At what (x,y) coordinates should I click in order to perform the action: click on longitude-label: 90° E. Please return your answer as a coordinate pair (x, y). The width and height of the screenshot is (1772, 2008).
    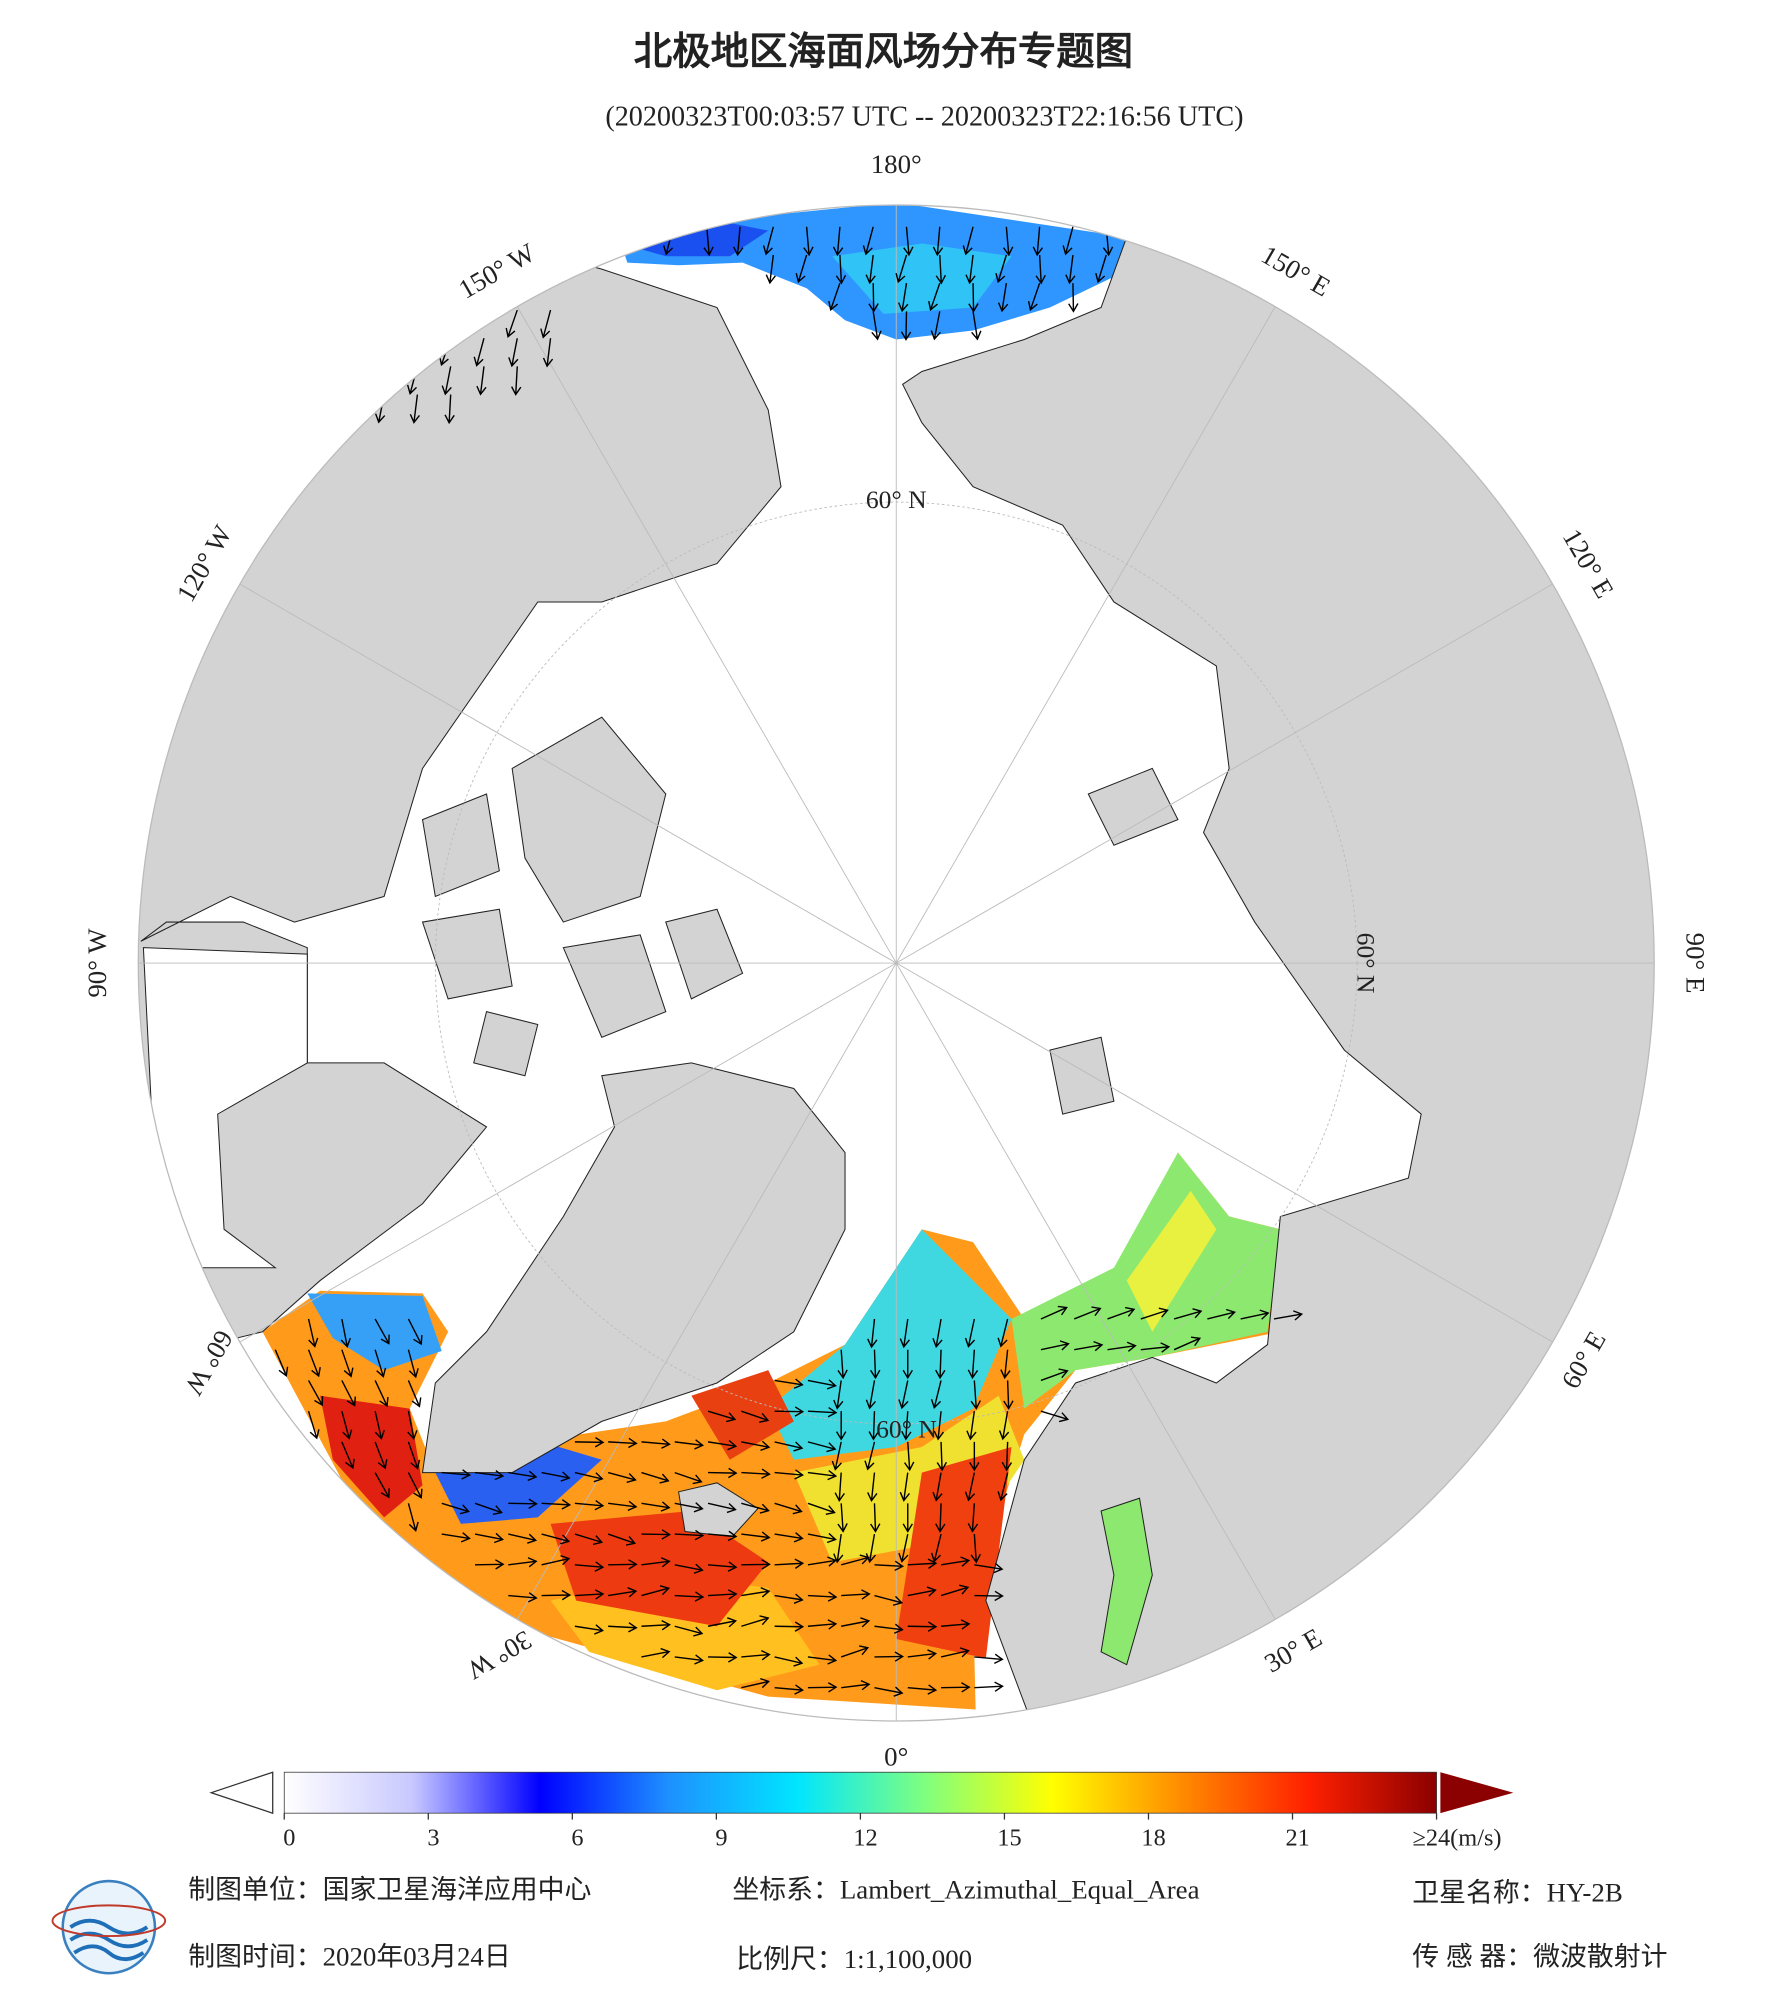
    Looking at the image, I should click on (1695, 963).